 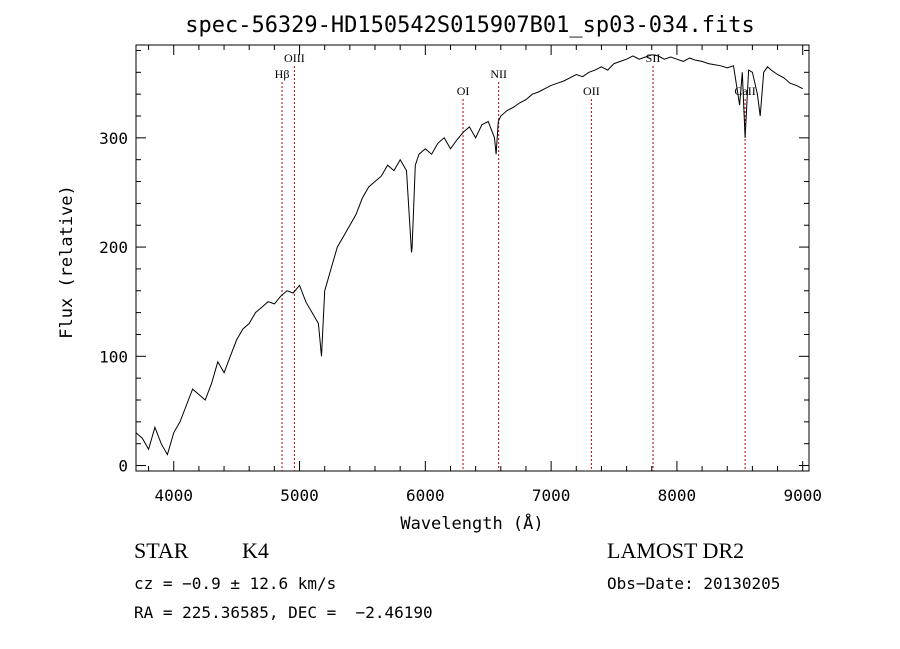 I want to click on y-tick-label: 200, so click(x=113, y=247).